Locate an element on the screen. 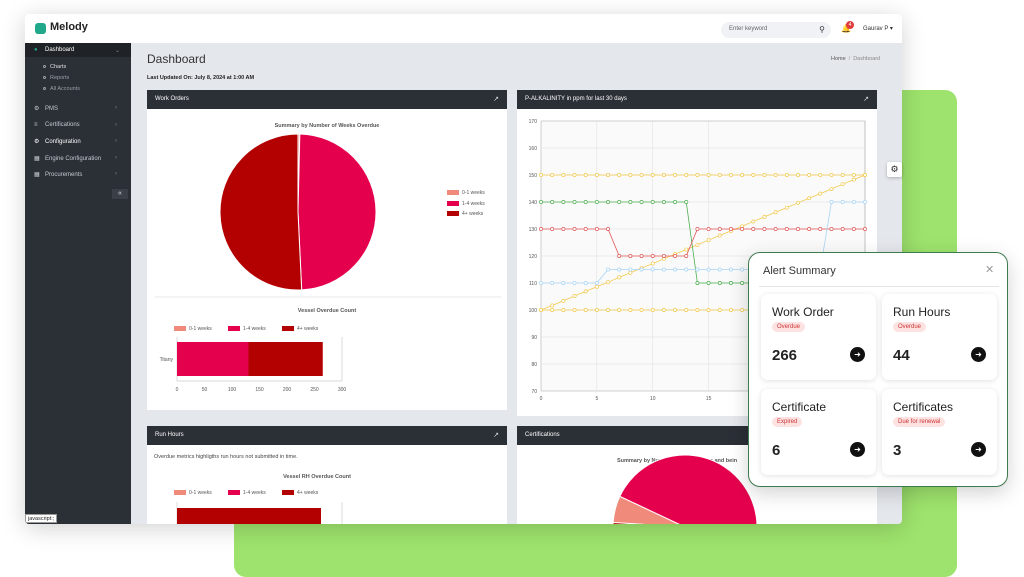 The height and width of the screenshot is (577, 1024). legend-item: 4+ weeks is located at coordinates (465, 214).